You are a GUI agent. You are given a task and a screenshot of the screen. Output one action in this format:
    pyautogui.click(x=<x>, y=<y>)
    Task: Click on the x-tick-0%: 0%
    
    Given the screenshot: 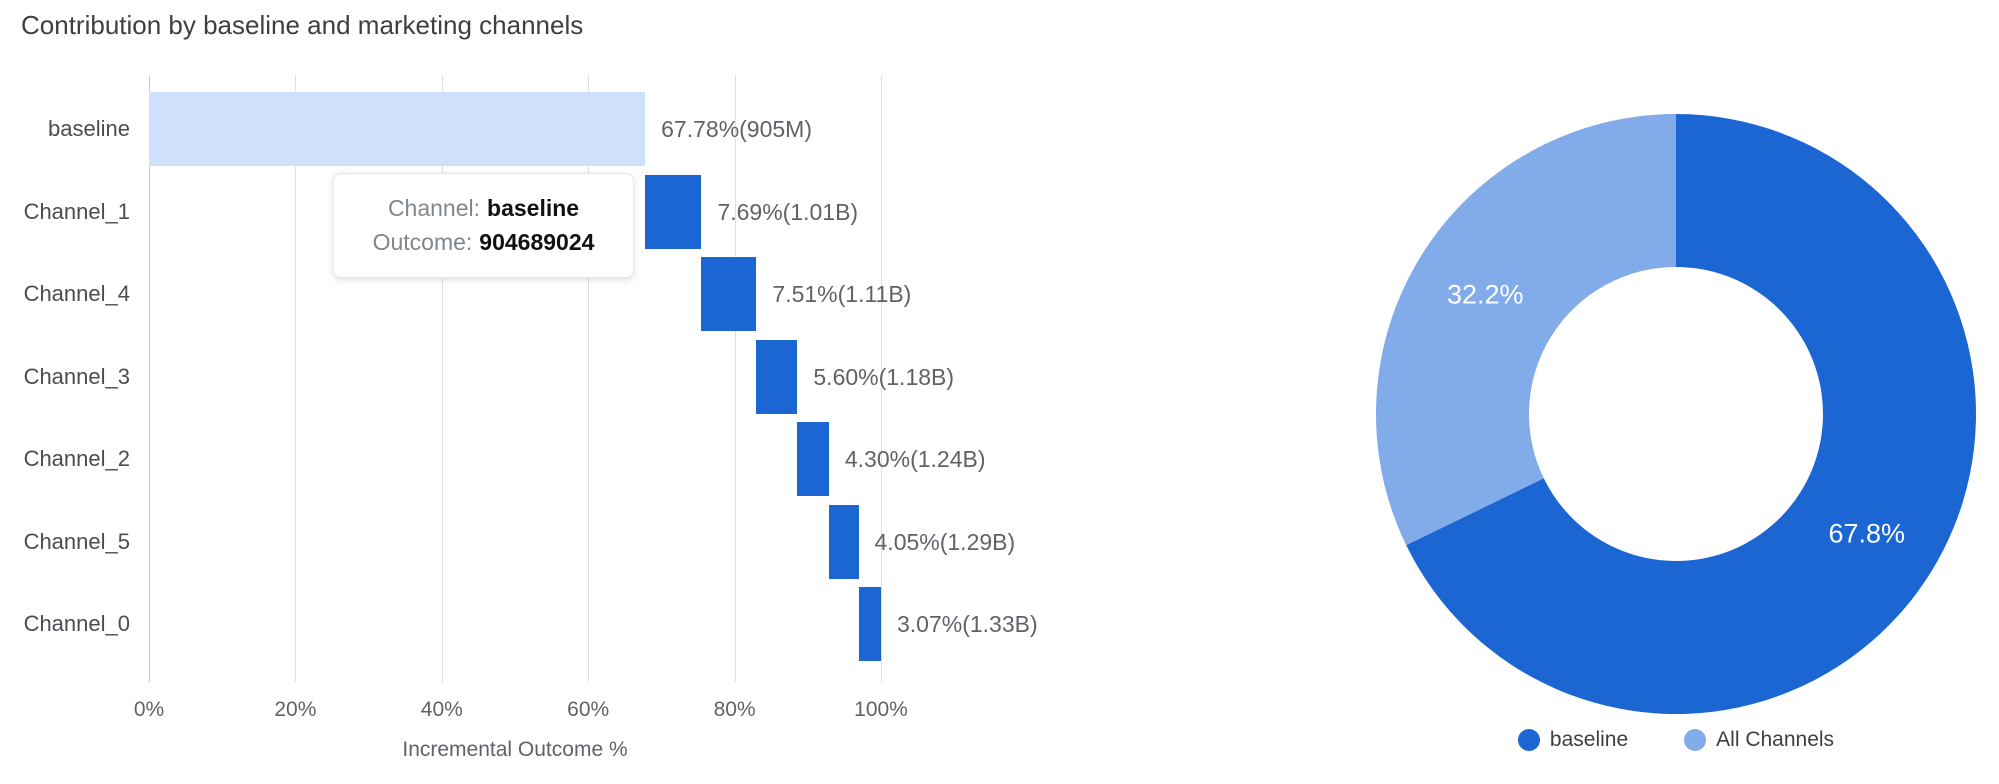 What is the action you would take?
    pyautogui.click(x=149, y=709)
    